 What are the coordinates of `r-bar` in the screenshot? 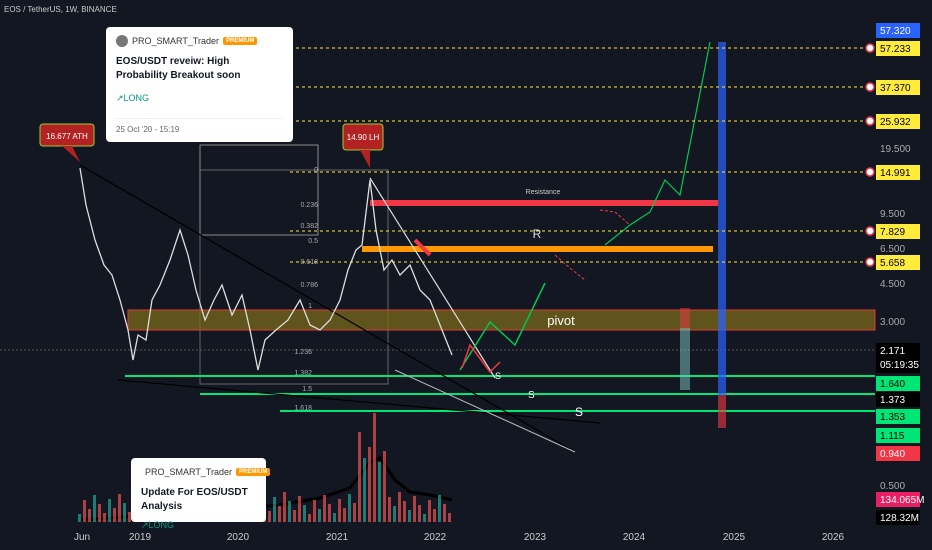 It's located at (537, 249).